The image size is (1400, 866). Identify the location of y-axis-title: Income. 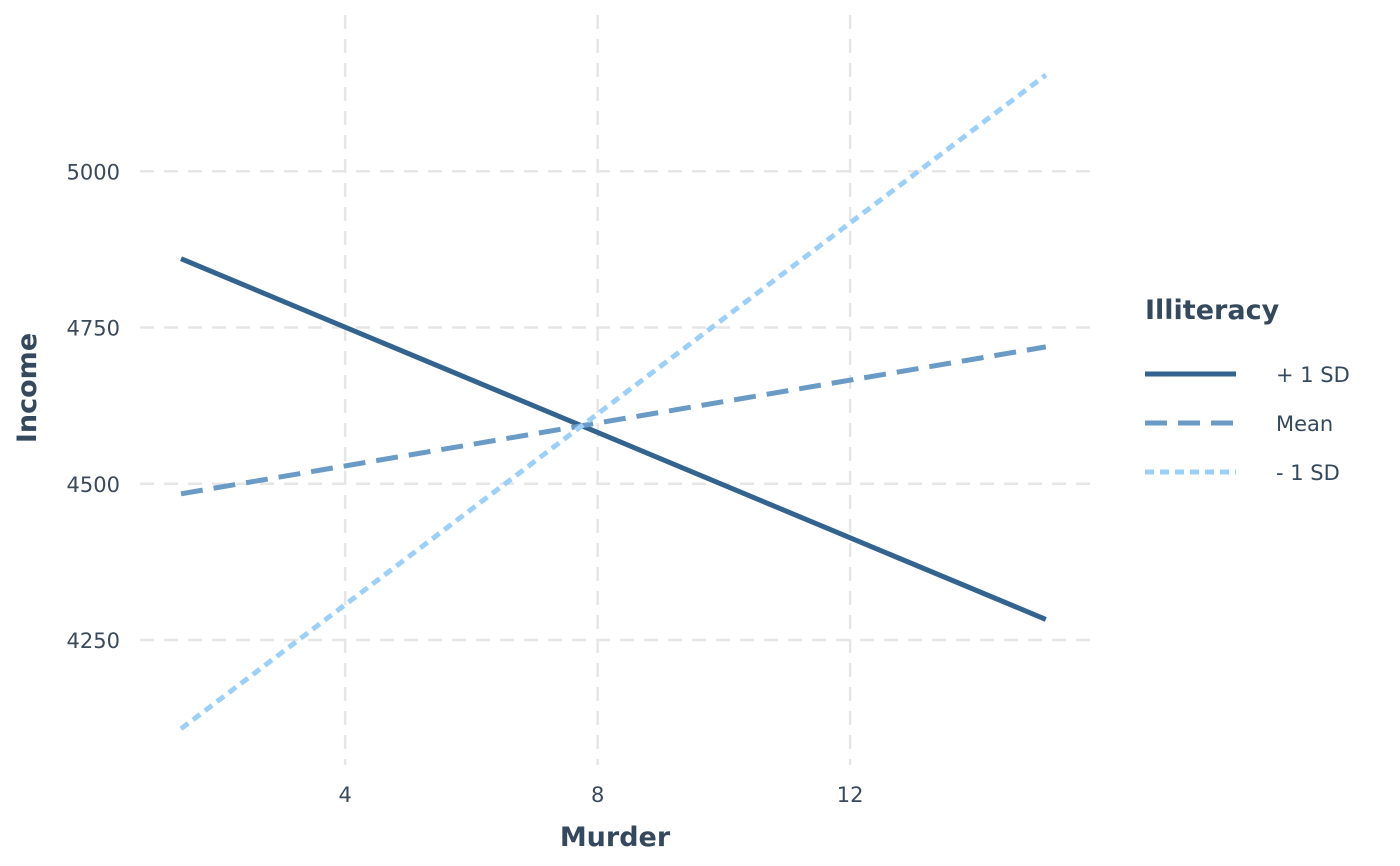
(27, 388).